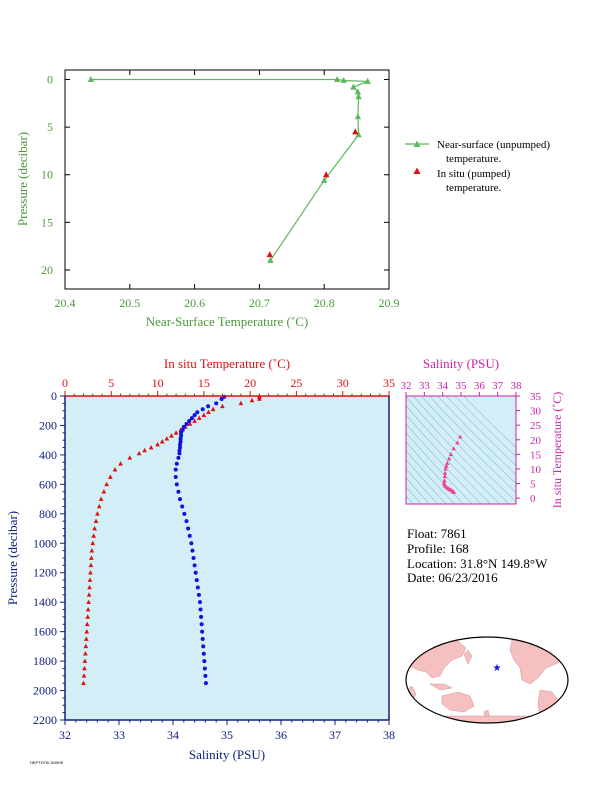  Describe the element at coordinates (65, 303) in the screenshot. I see `p1-xtick-label: 20.4` at that location.